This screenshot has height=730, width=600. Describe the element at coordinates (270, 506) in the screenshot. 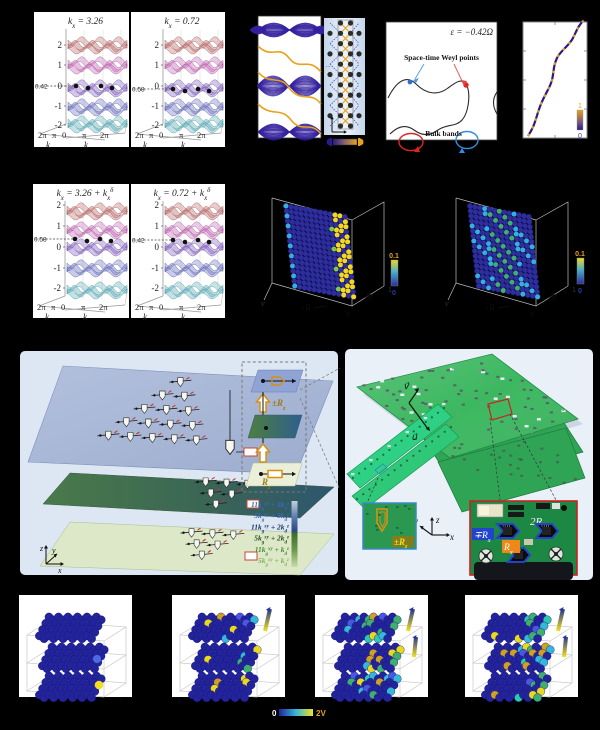

I see `svg-text: 11kgxy + 3kdz` at that location.